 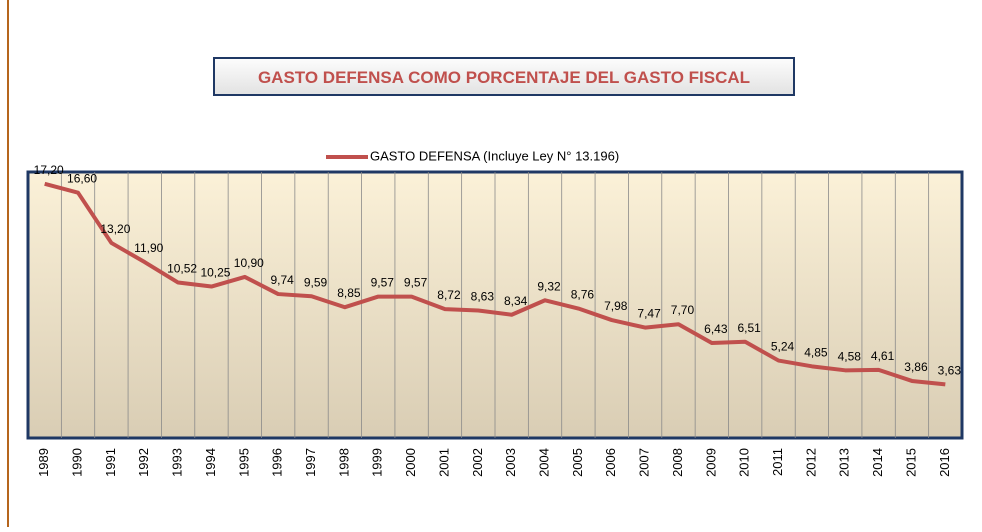 What do you see at coordinates (543, 462) in the screenshot?
I see `x-tick-label: 2004` at bounding box center [543, 462].